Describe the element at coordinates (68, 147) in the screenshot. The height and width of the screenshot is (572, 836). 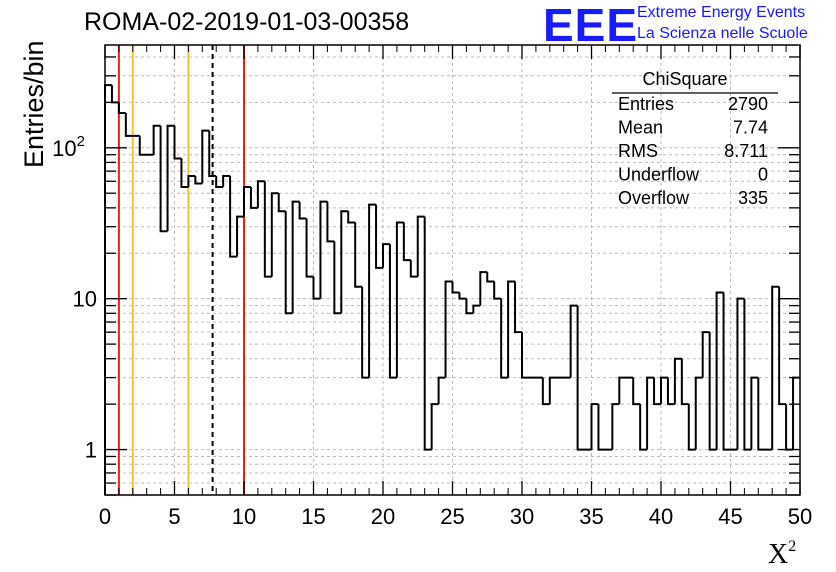
I see `y-tick-label: 102` at that location.